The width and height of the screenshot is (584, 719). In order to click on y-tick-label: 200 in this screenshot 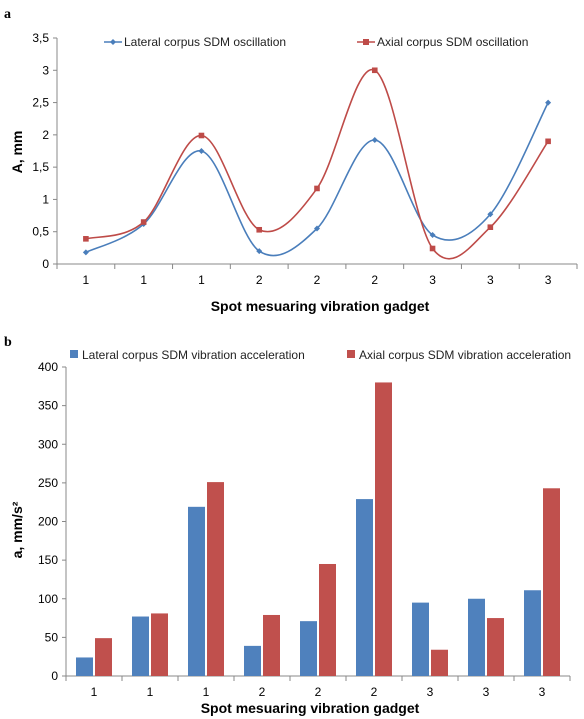, I will do `click(48, 522)`.